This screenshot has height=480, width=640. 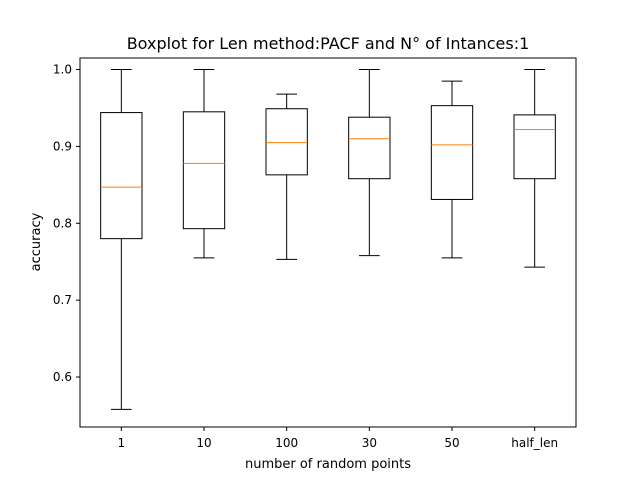 What do you see at coordinates (62, 70) in the screenshot?
I see `y-tick-label: 1.0` at bounding box center [62, 70].